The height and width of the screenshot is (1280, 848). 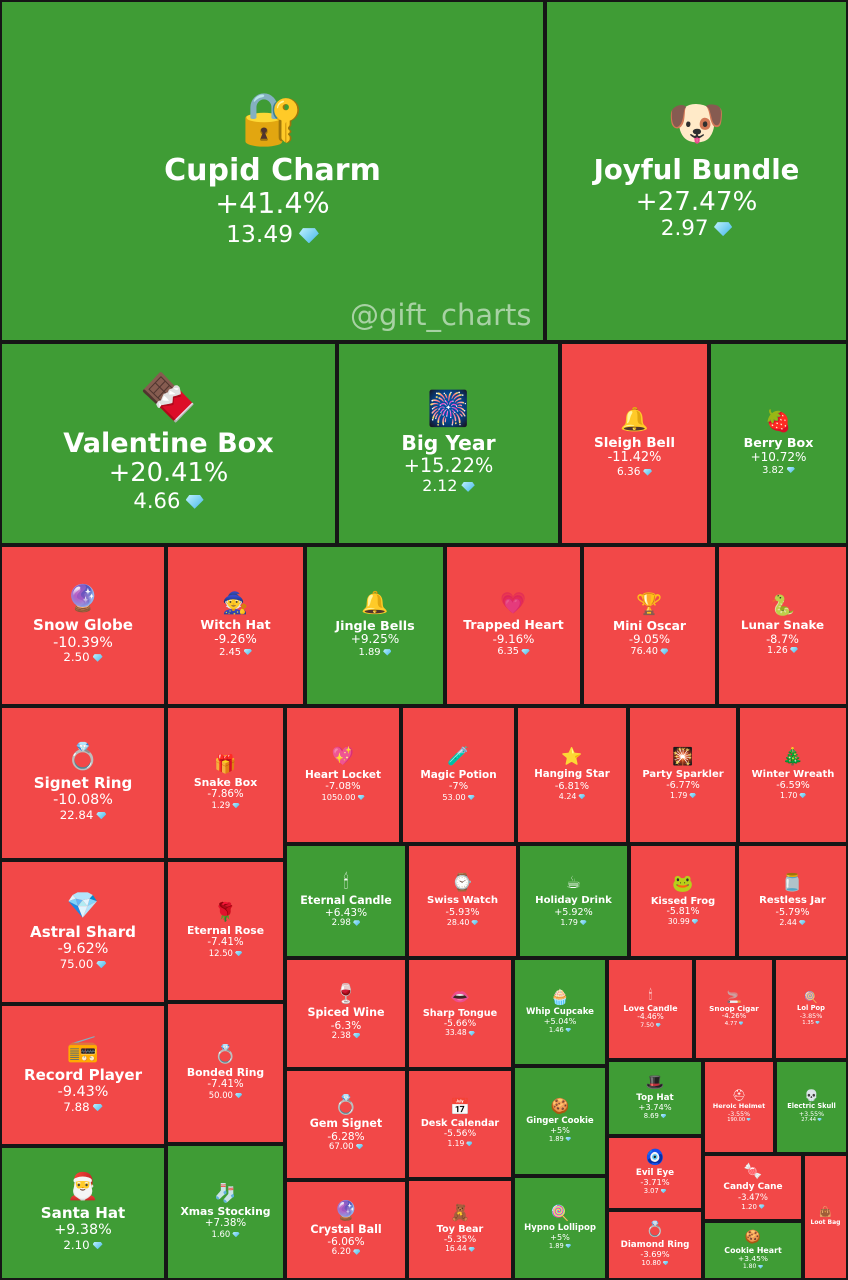 What do you see at coordinates (651, 1190) in the screenshot?
I see `tile-price-value: 3.07` at bounding box center [651, 1190].